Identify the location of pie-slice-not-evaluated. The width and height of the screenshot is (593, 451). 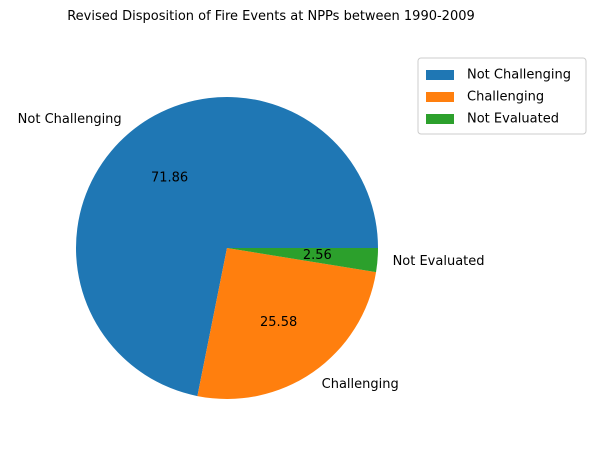
(302, 260).